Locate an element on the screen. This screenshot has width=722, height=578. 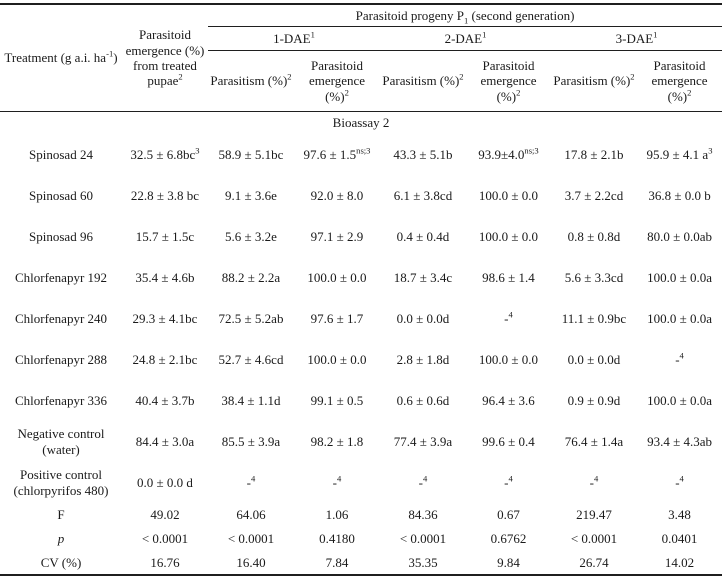
table-cell: 24.8 ± 2.1bc is located at coordinates (165, 359).